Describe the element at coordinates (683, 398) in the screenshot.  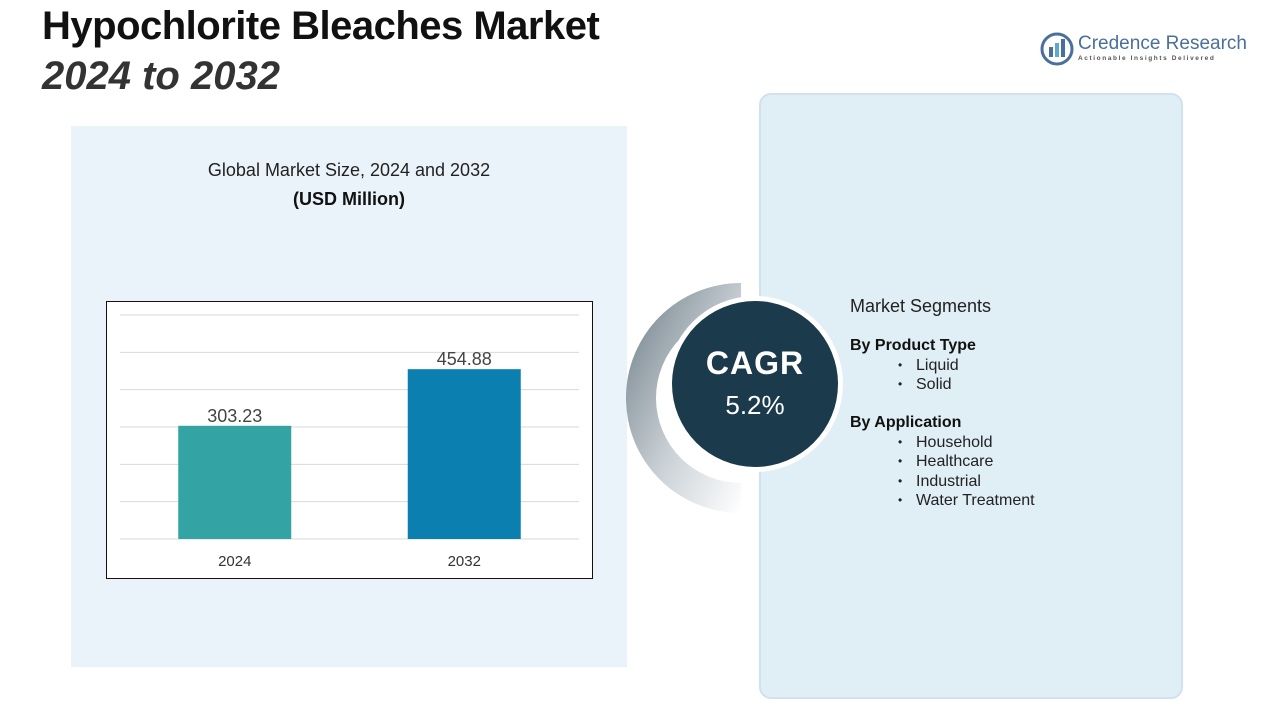
I see `cagr-decorative-ring` at that location.